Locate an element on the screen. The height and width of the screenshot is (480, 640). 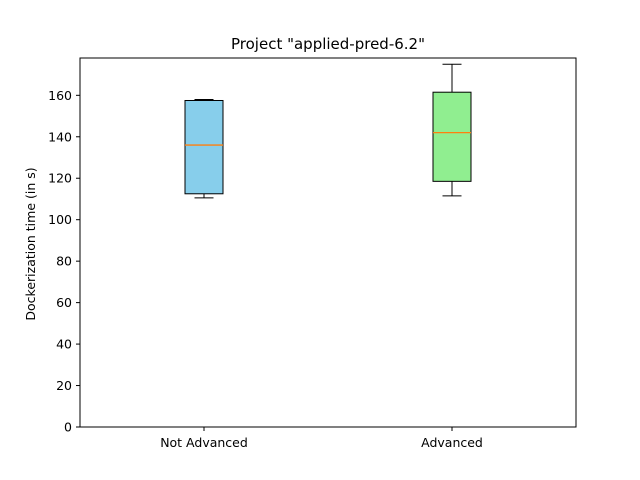
y-tick-label: 120 is located at coordinates (60, 178).